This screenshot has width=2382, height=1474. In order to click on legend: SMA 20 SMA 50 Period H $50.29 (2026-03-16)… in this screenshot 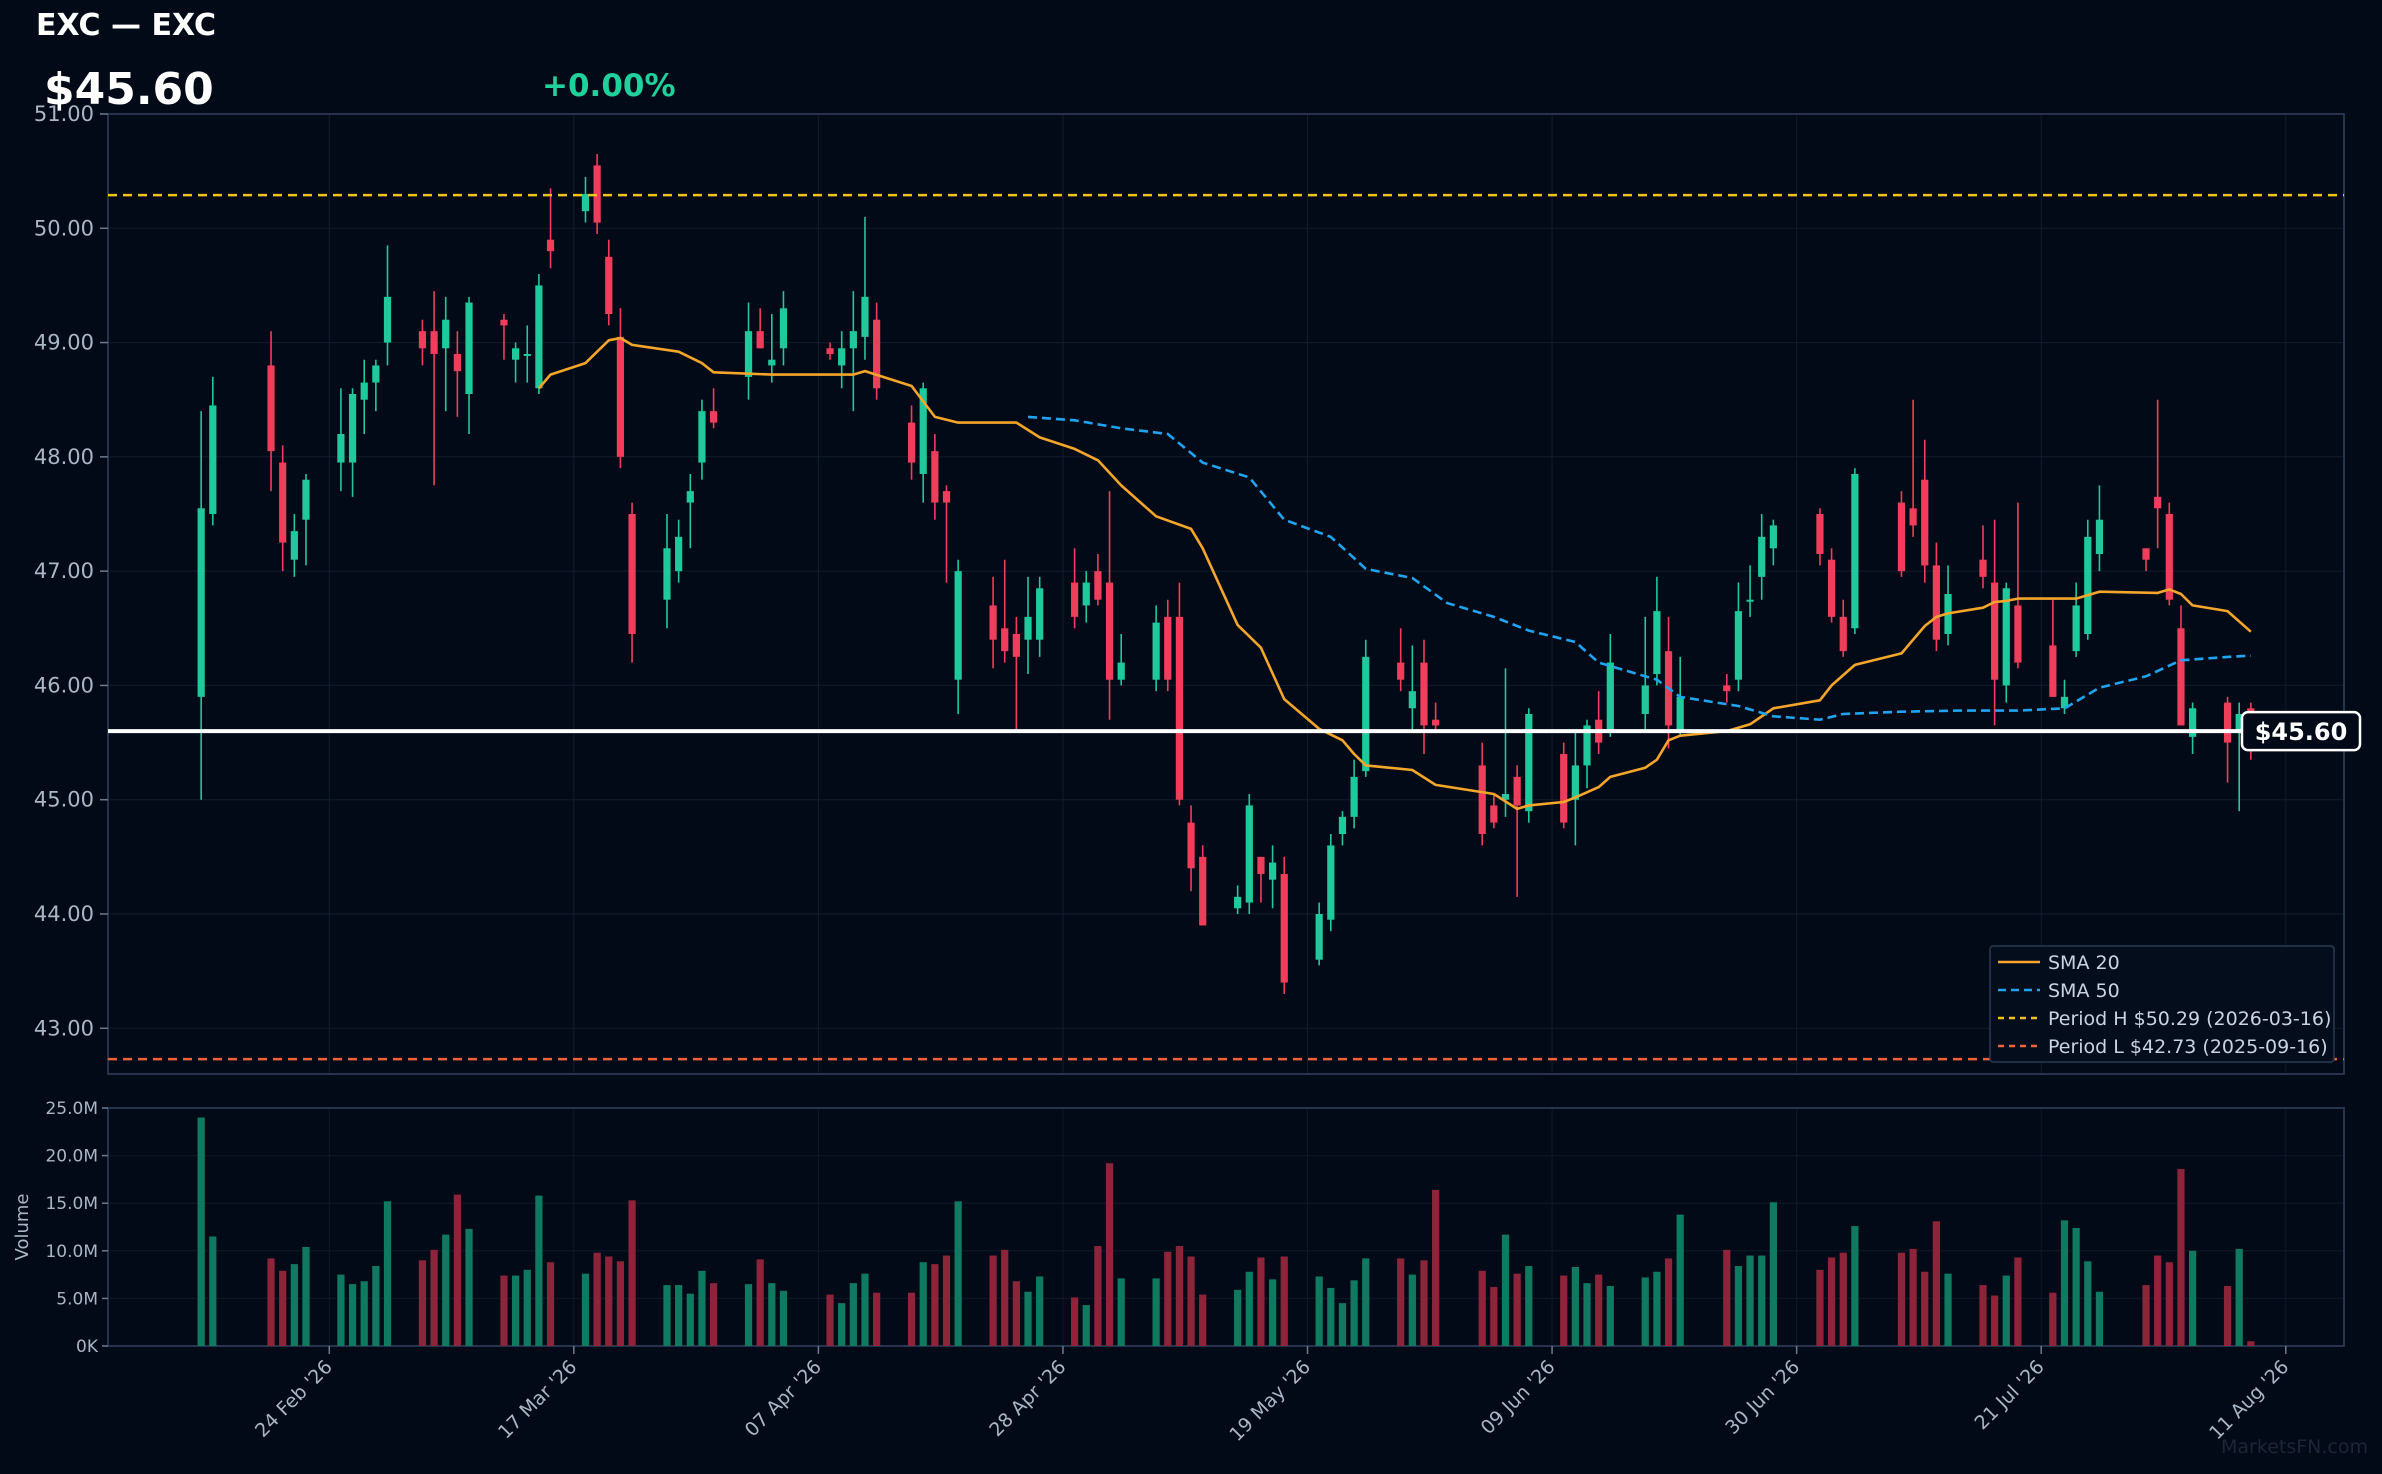, I will do `click(2162, 1004)`.